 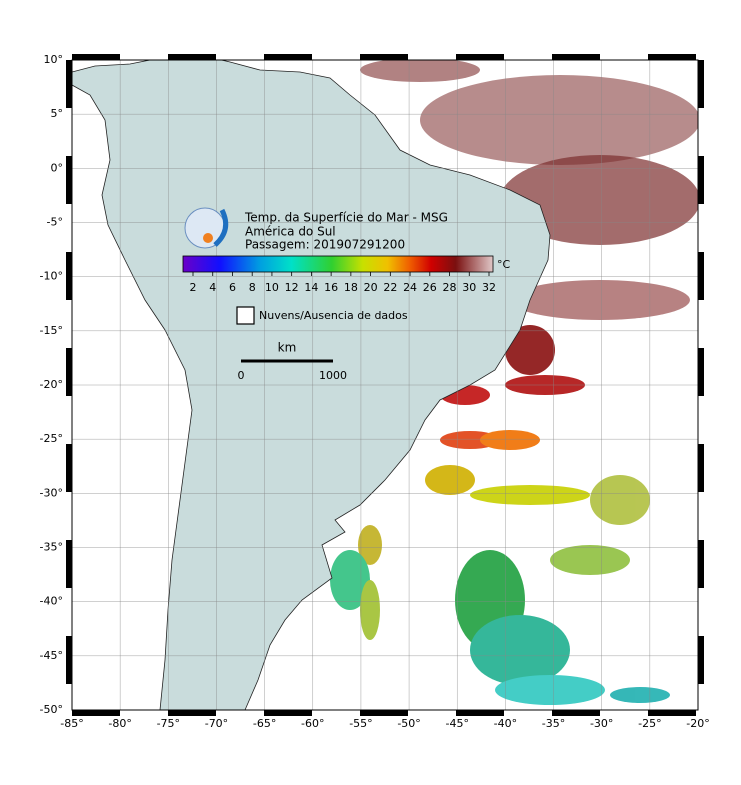 What do you see at coordinates (212, 287) in the screenshot?
I see `colorbar-tick-label: 4` at bounding box center [212, 287].